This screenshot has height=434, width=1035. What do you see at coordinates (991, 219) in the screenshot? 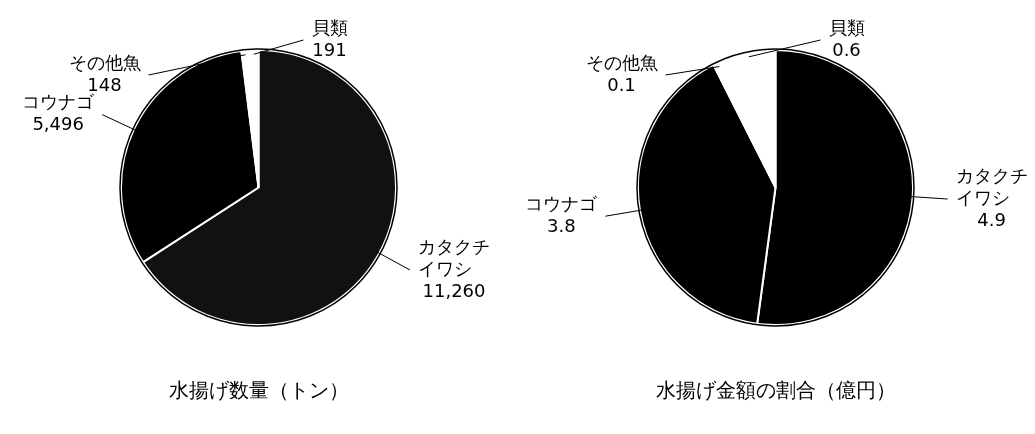
I see `data-label: 4.9` at bounding box center [991, 219].